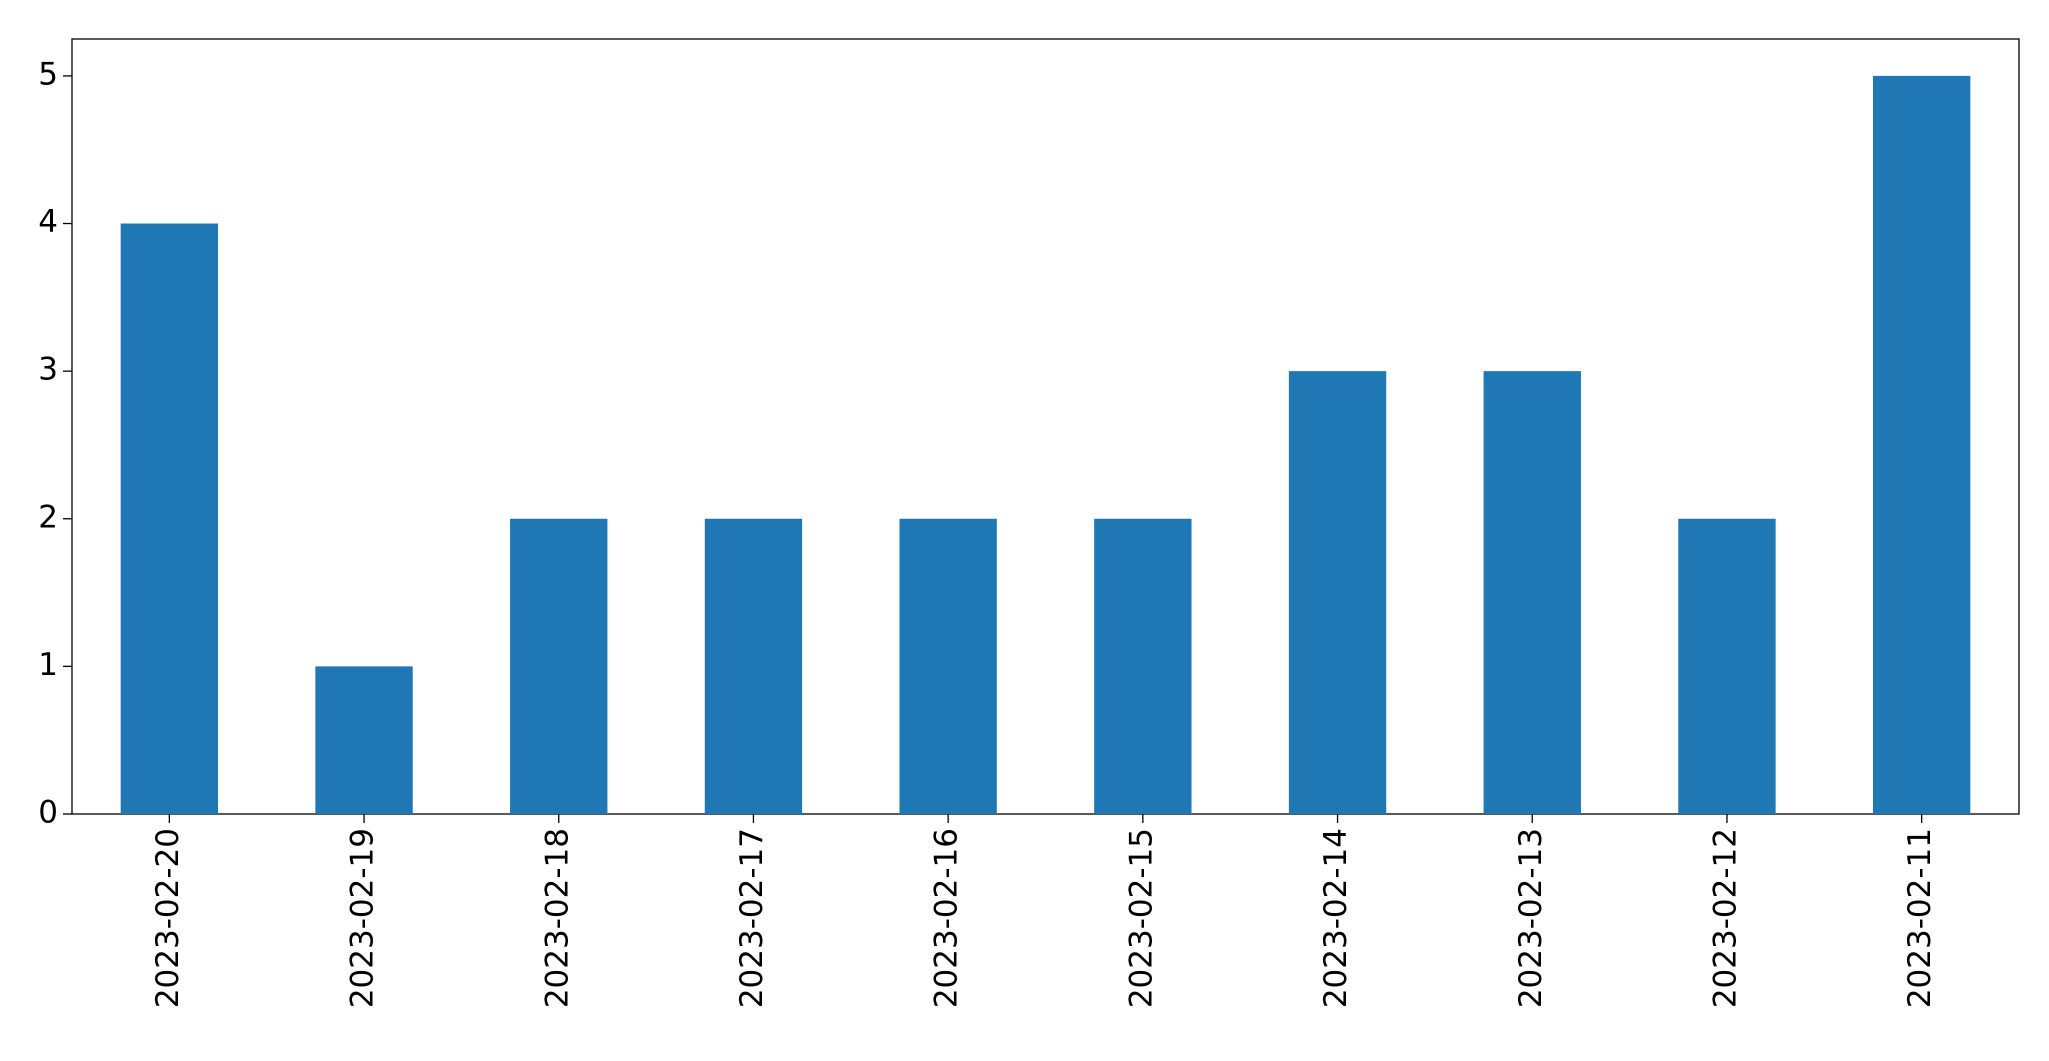  I want to click on y-tick-label: 5, so click(48, 74).